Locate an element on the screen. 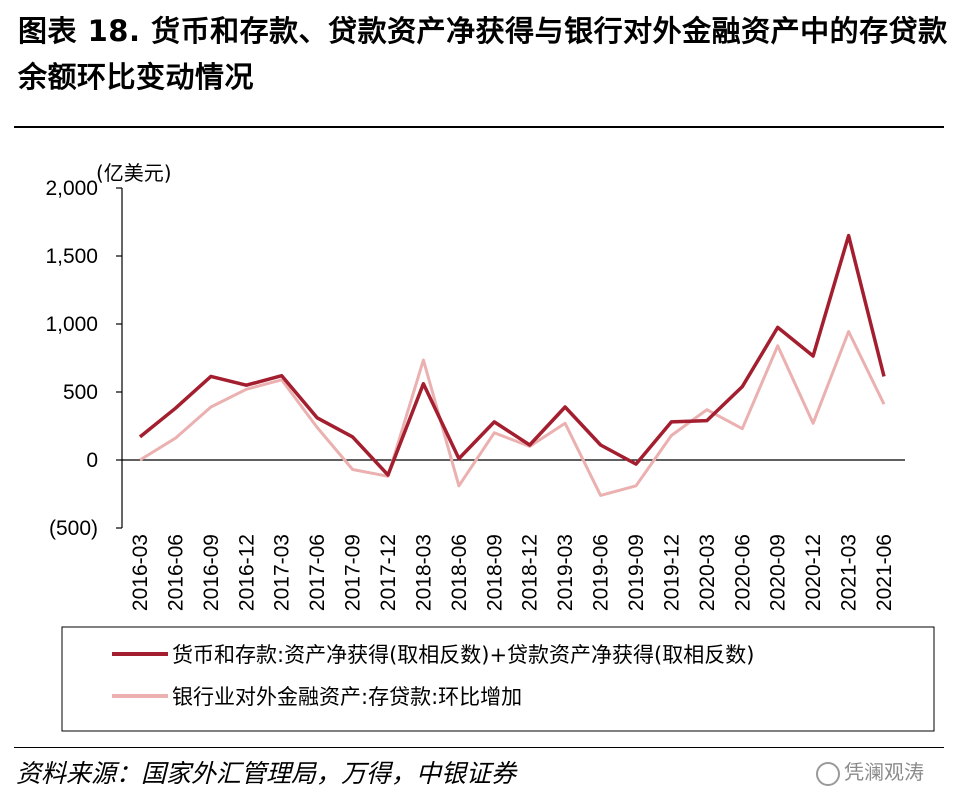 This screenshot has height=806, width=960. x-tick-label: 2016-12 is located at coordinates (246, 572).